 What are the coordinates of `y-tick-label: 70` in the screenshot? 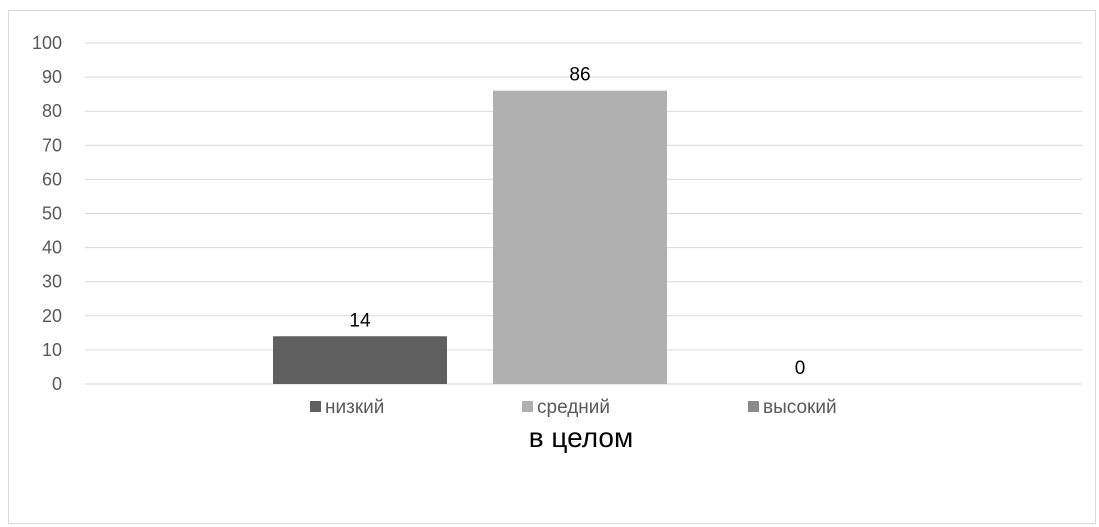 It's located at (52, 145).